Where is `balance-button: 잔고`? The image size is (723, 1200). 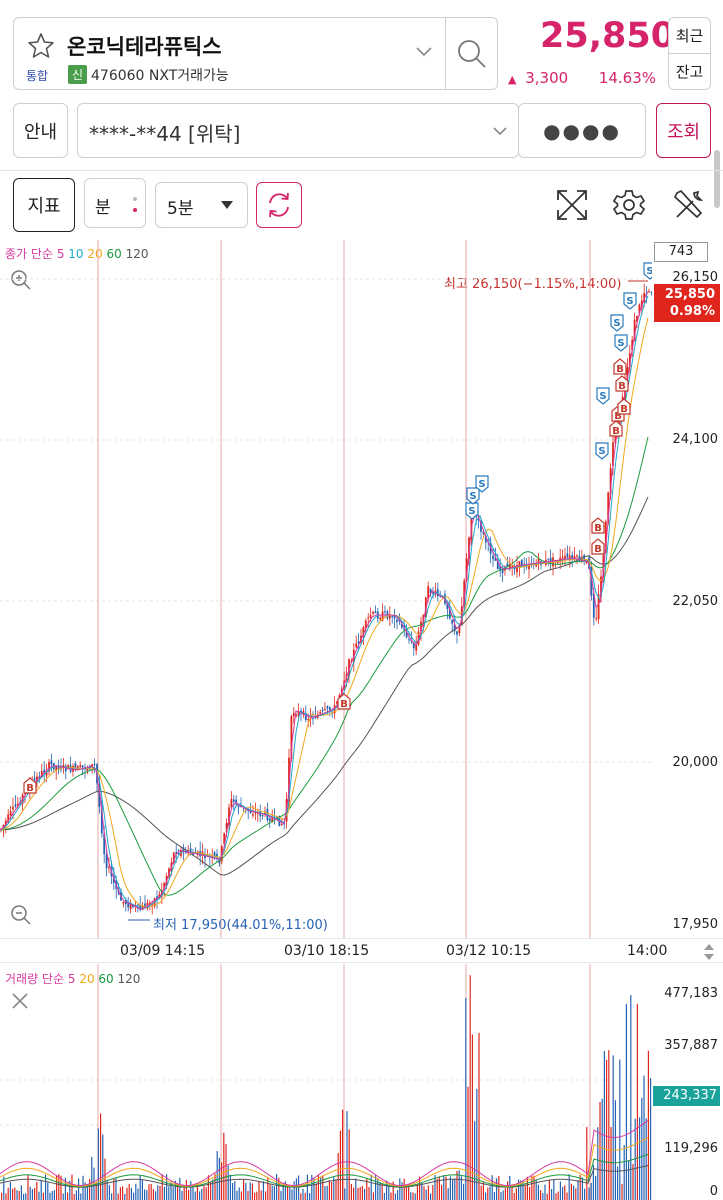 balance-button: 잔고 is located at coordinates (689, 71).